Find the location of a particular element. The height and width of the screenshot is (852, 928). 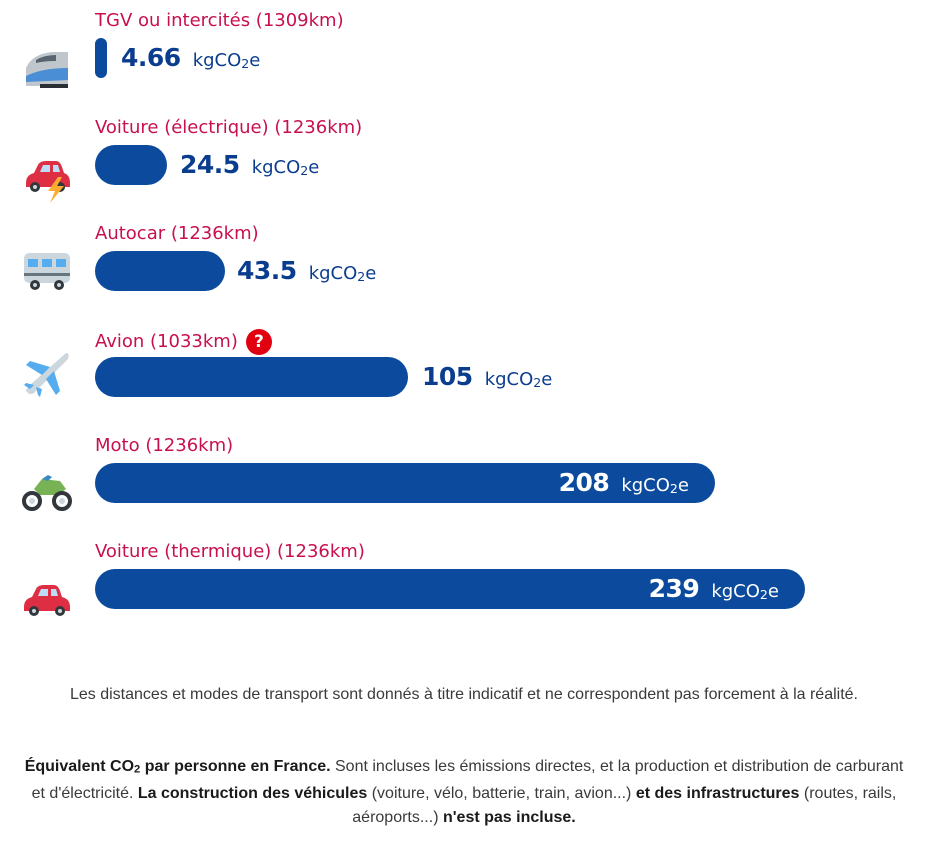

bar-value: 43.5 kgCO2e is located at coordinates (307, 270).